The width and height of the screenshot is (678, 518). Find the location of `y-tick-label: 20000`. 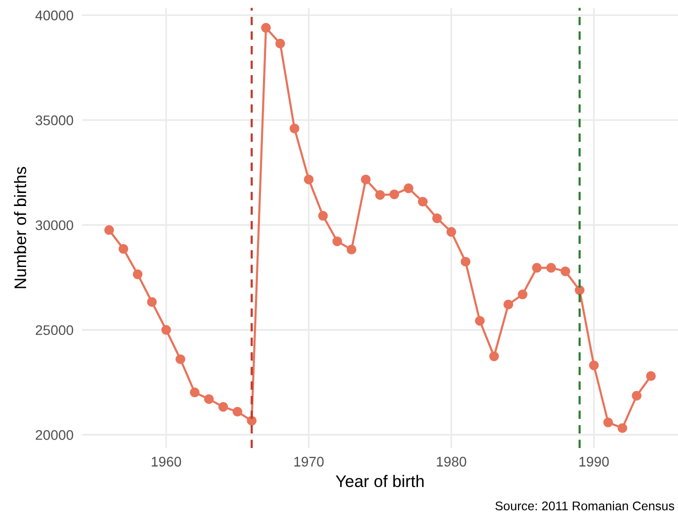

y-tick-label: 20000 is located at coordinates (55, 435).